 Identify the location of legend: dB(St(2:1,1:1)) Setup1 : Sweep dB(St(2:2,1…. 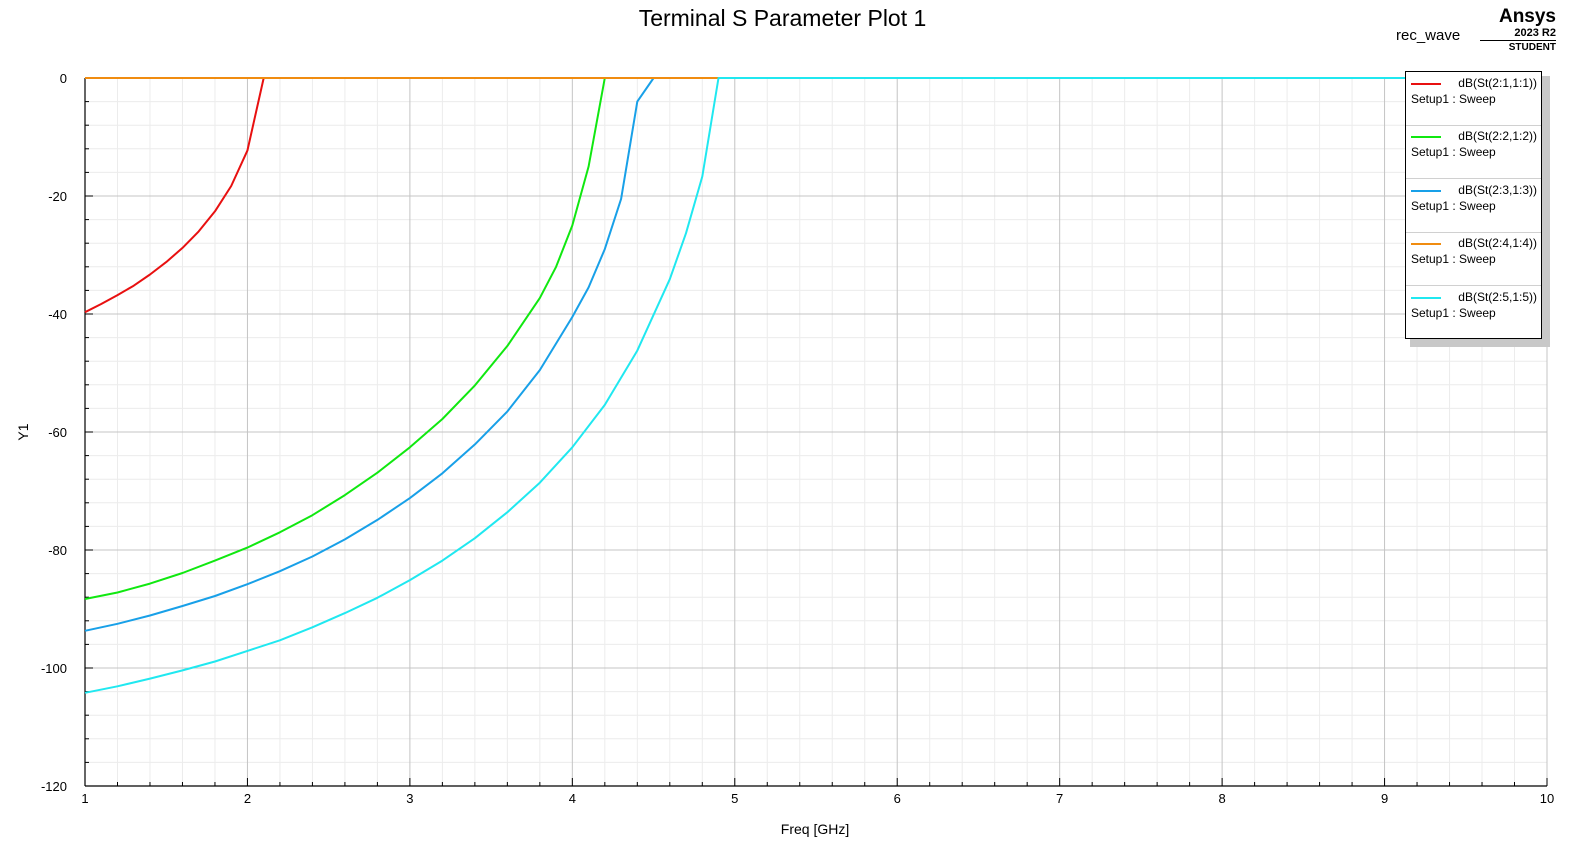
(1473, 205).